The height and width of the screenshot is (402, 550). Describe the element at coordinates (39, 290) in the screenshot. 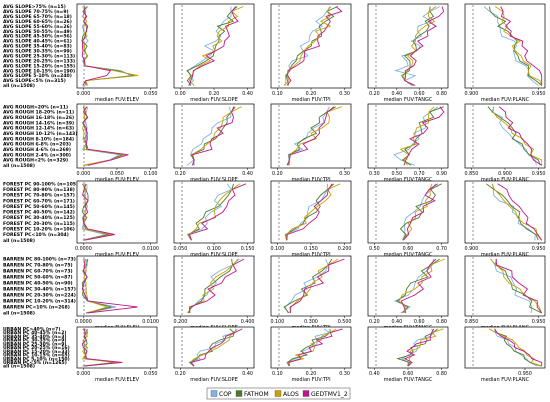

I see `row-label: BARREN PC 30-40% (n=157)` at that location.